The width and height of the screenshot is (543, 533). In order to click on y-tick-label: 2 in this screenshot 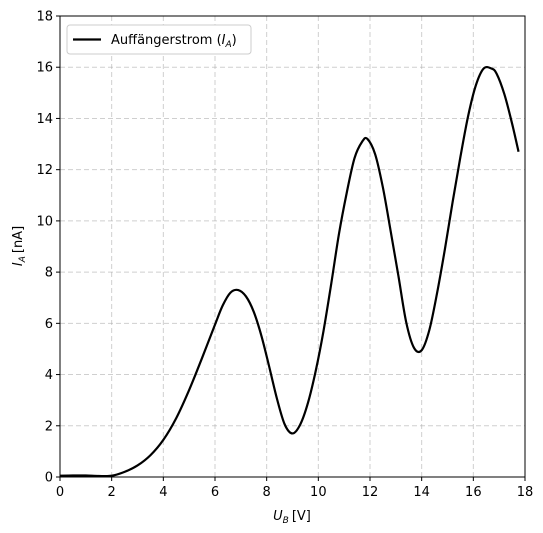, I will do `click(49, 426)`.